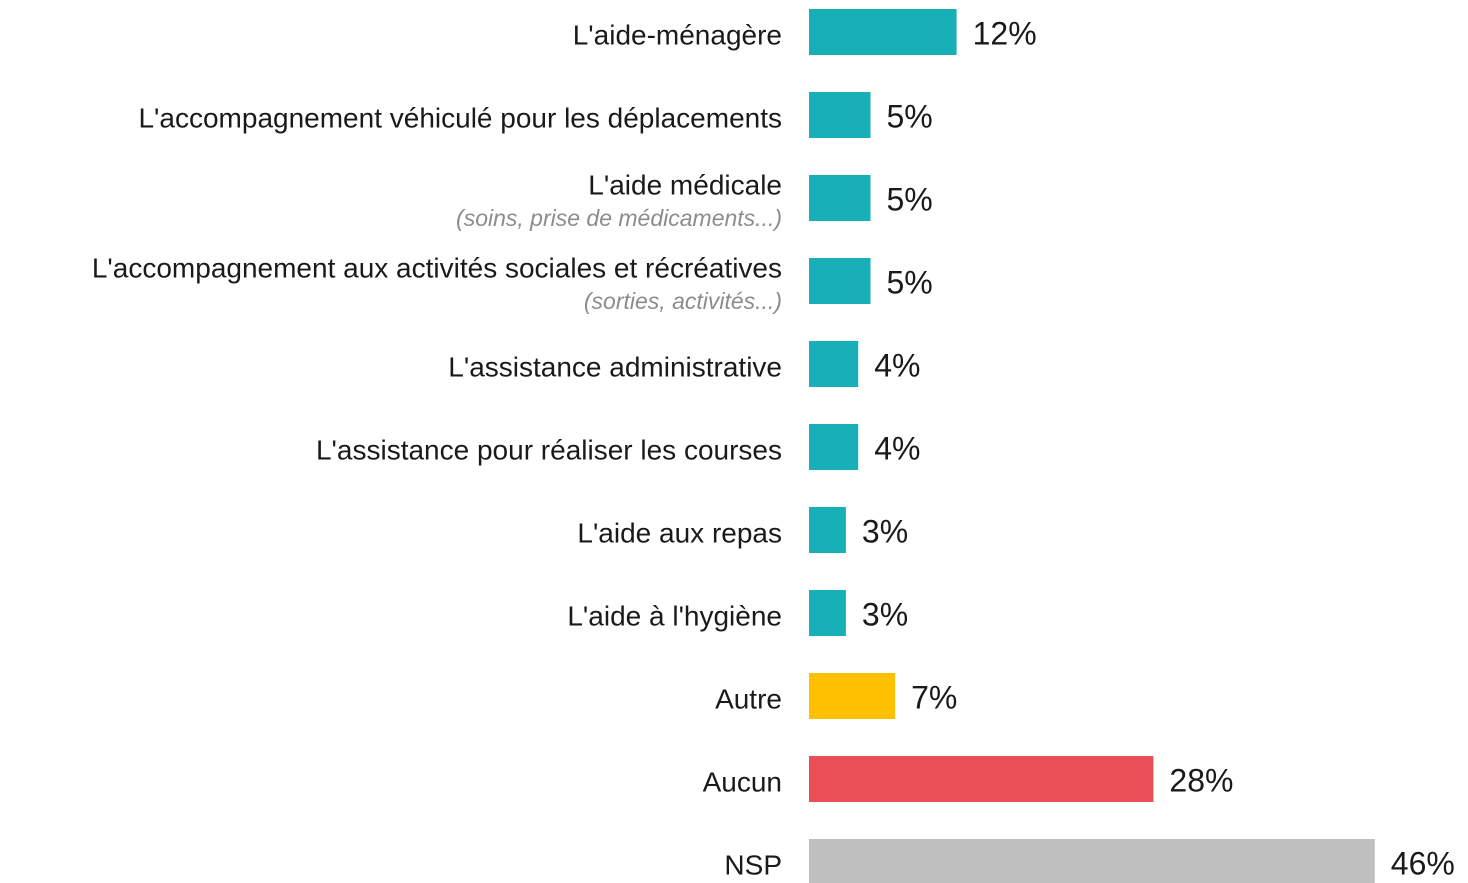 The height and width of the screenshot is (883, 1468). I want to click on category-label: L'assistance administrative, so click(615, 366).